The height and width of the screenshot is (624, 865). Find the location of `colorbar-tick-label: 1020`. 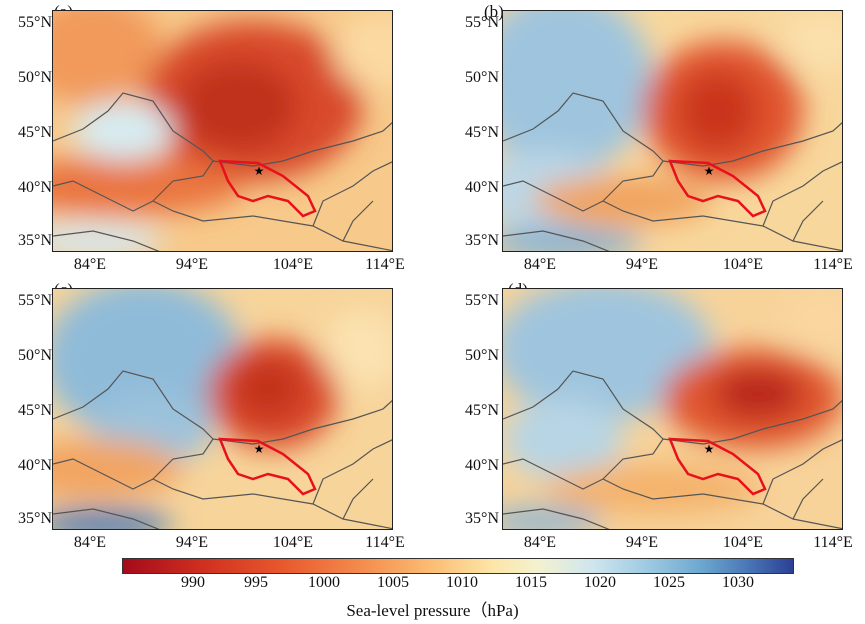

colorbar-tick-label: 1020 is located at coordinates (600, 582).